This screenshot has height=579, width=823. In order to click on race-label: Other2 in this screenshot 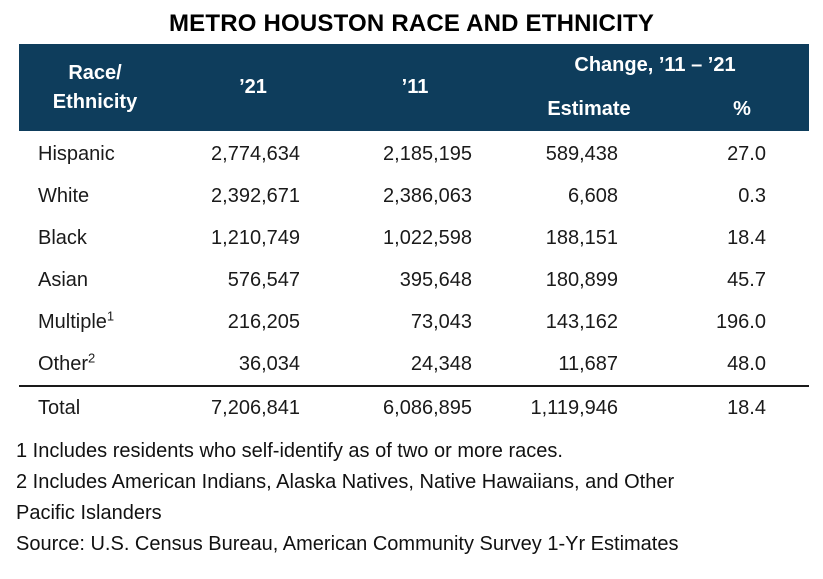, I will do `click(95, 362)`.